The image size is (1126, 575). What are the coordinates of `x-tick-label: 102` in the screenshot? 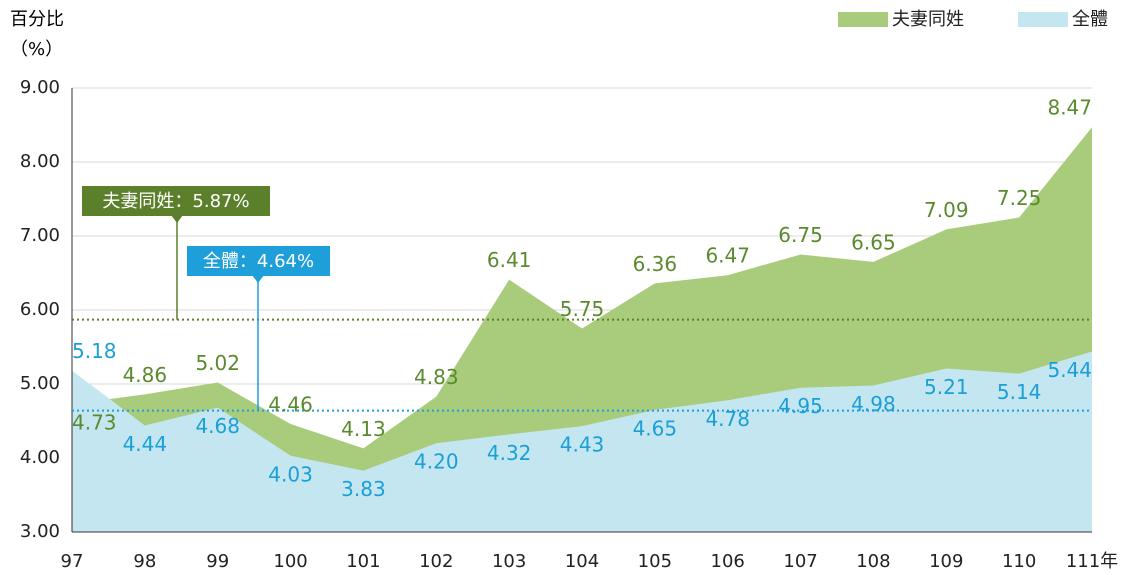 It's located at (436, 561).